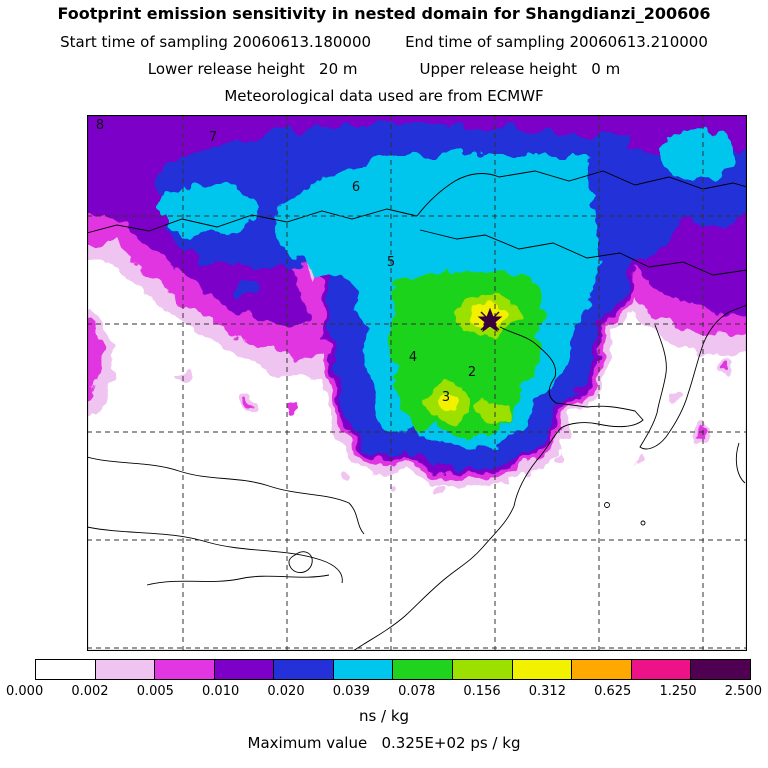 The width and height of the screenshot is (768, 768). Describe the element at coordinates (678, 691) in the screenshot. I see `colorbar-tick-label: 1.250` at that location.